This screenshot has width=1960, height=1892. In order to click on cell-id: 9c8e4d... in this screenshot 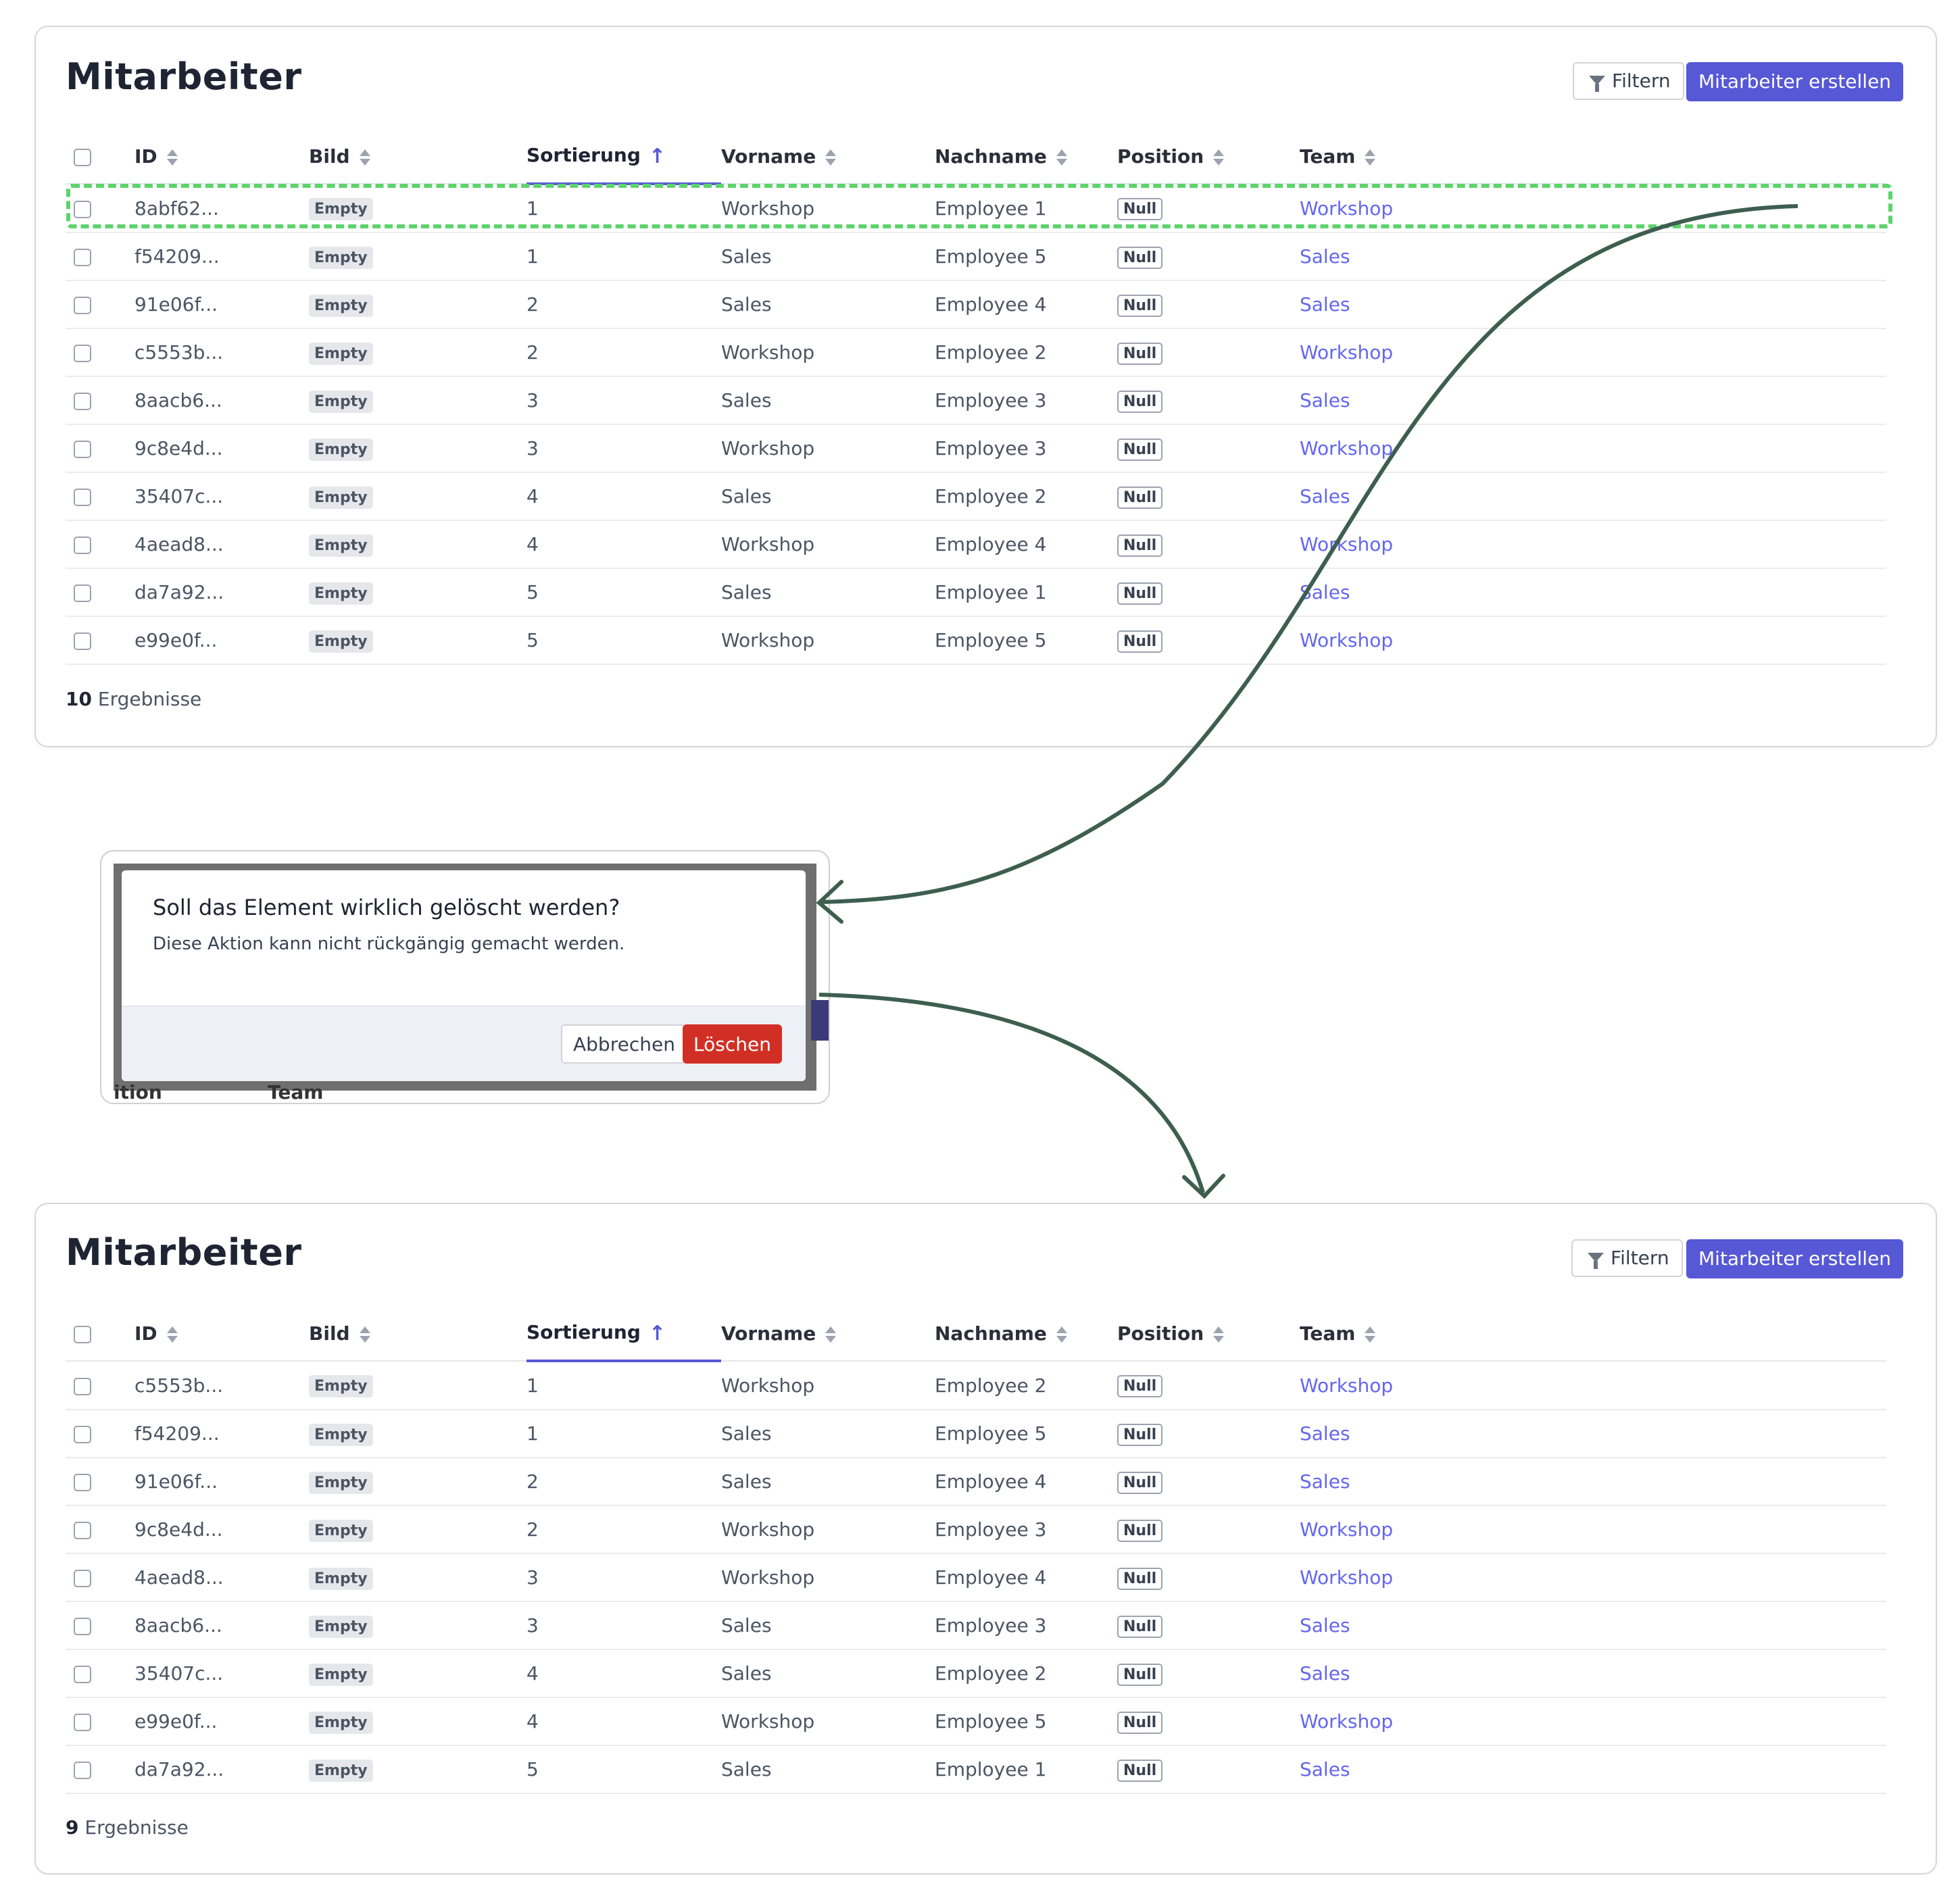, I will do `click(221, 1529)`.